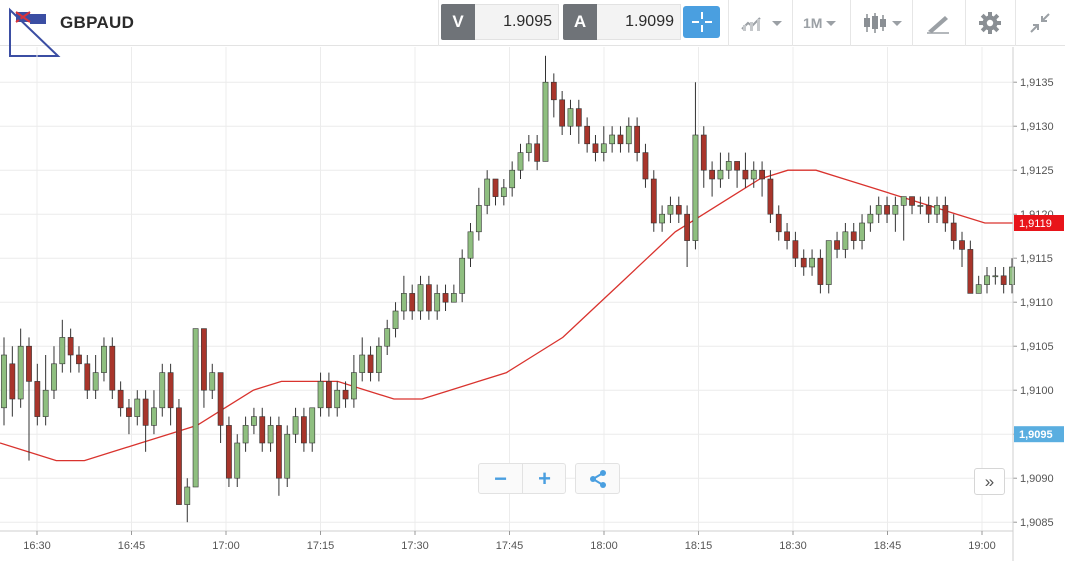 This screenshot has width=1065, height=561. What do you see at coordinates (751, 24) in the screenshot?
I see `chart-type-icon` at bounding box center [751, 24].